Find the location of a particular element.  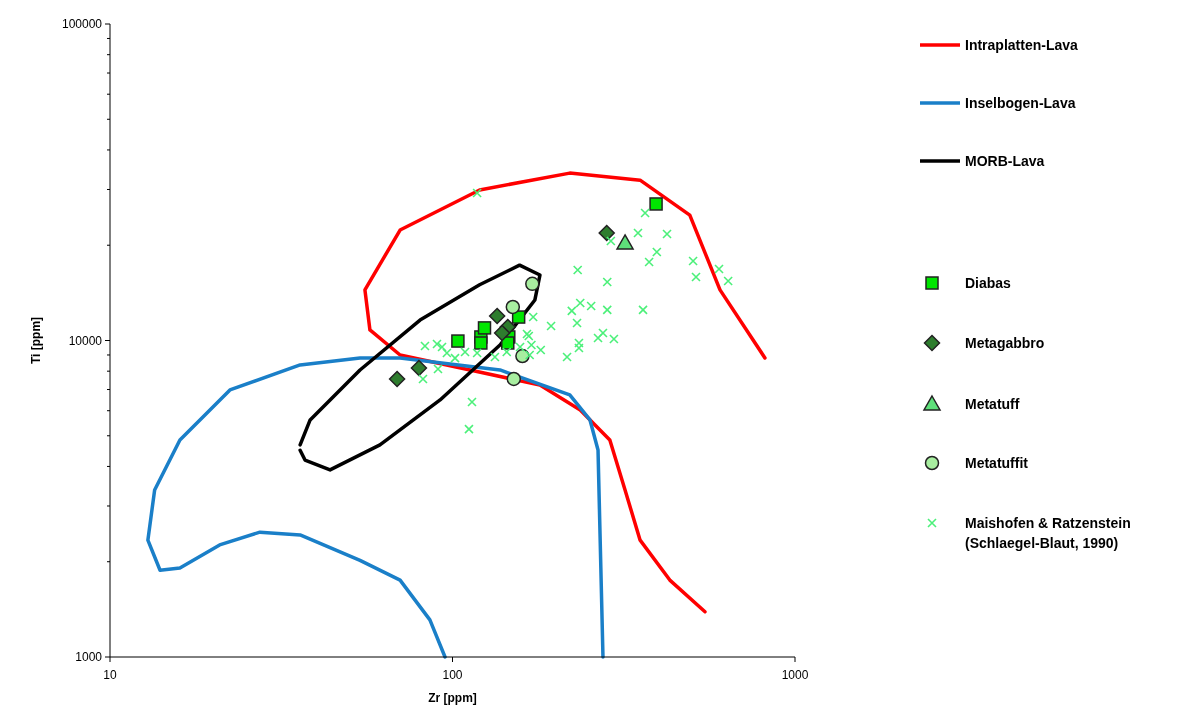

legend-label: Metatuffit is located at coordinates (997, 462).